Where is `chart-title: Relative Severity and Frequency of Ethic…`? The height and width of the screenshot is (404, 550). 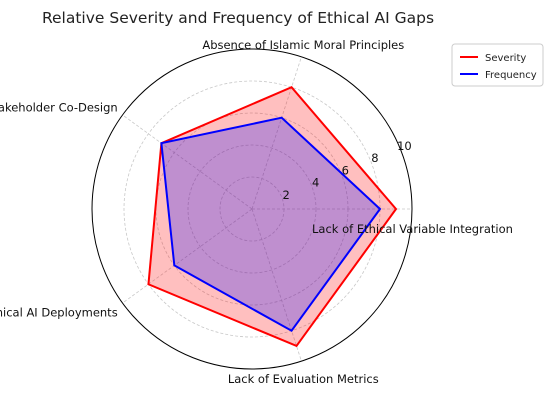 chart-title: Relative Severity and Frequency of Ethic… is located at coordinates (238, 18).